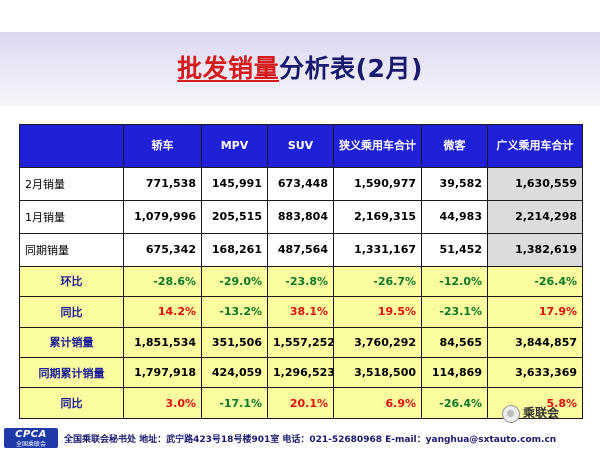  I want to click on row-label: 累计销量, so click(71, 342).